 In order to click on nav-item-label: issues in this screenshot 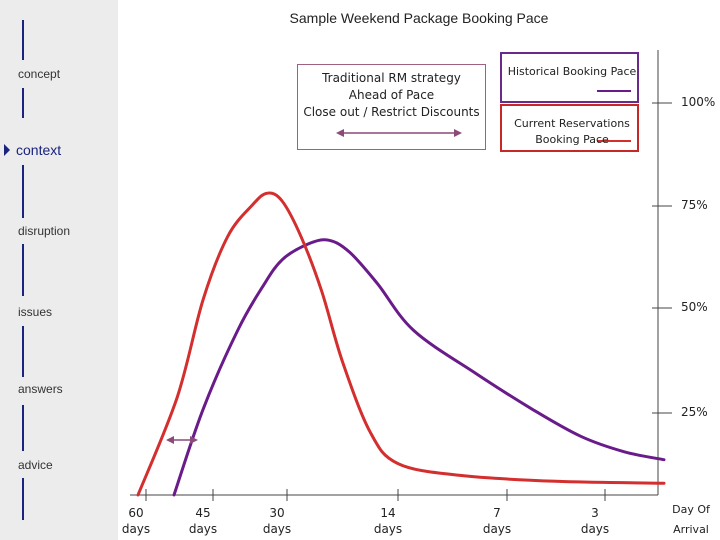, I will do `click(35, 312)`.